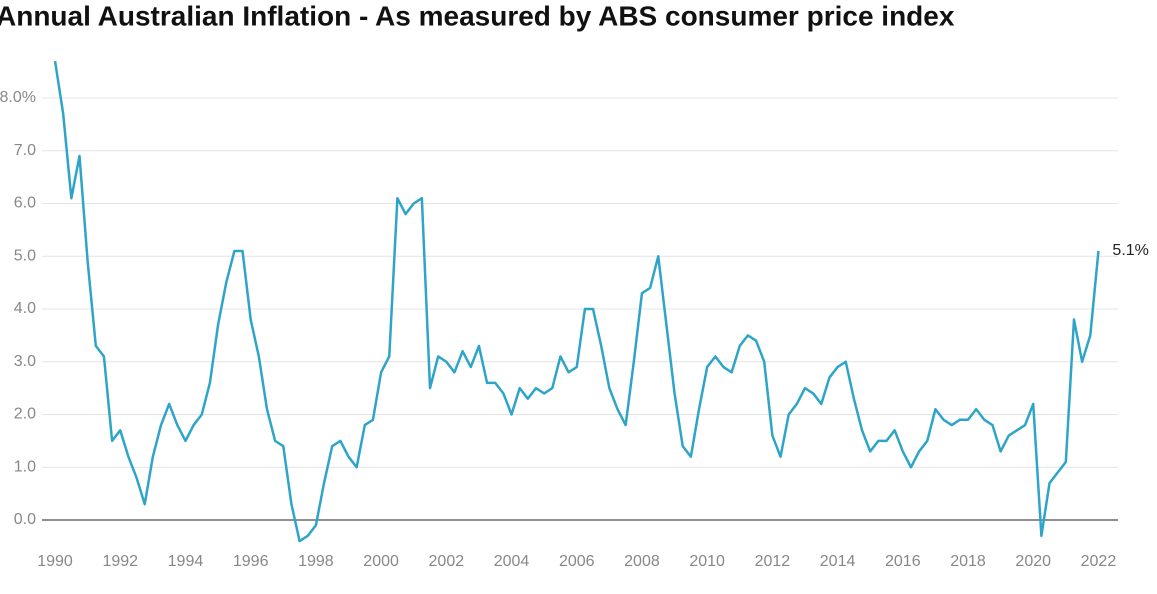 This screenshot has width=1157, height=594. I want to click on x-tick-label: 1996, so click(251, 561).